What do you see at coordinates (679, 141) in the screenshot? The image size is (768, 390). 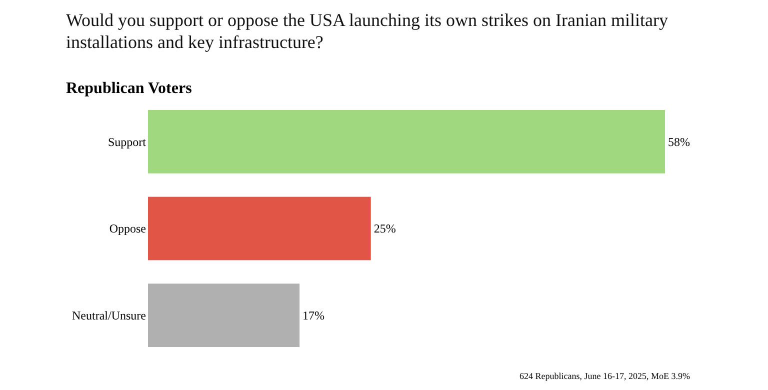 I see `data-label: 58%` at bounding box center [679, 141].